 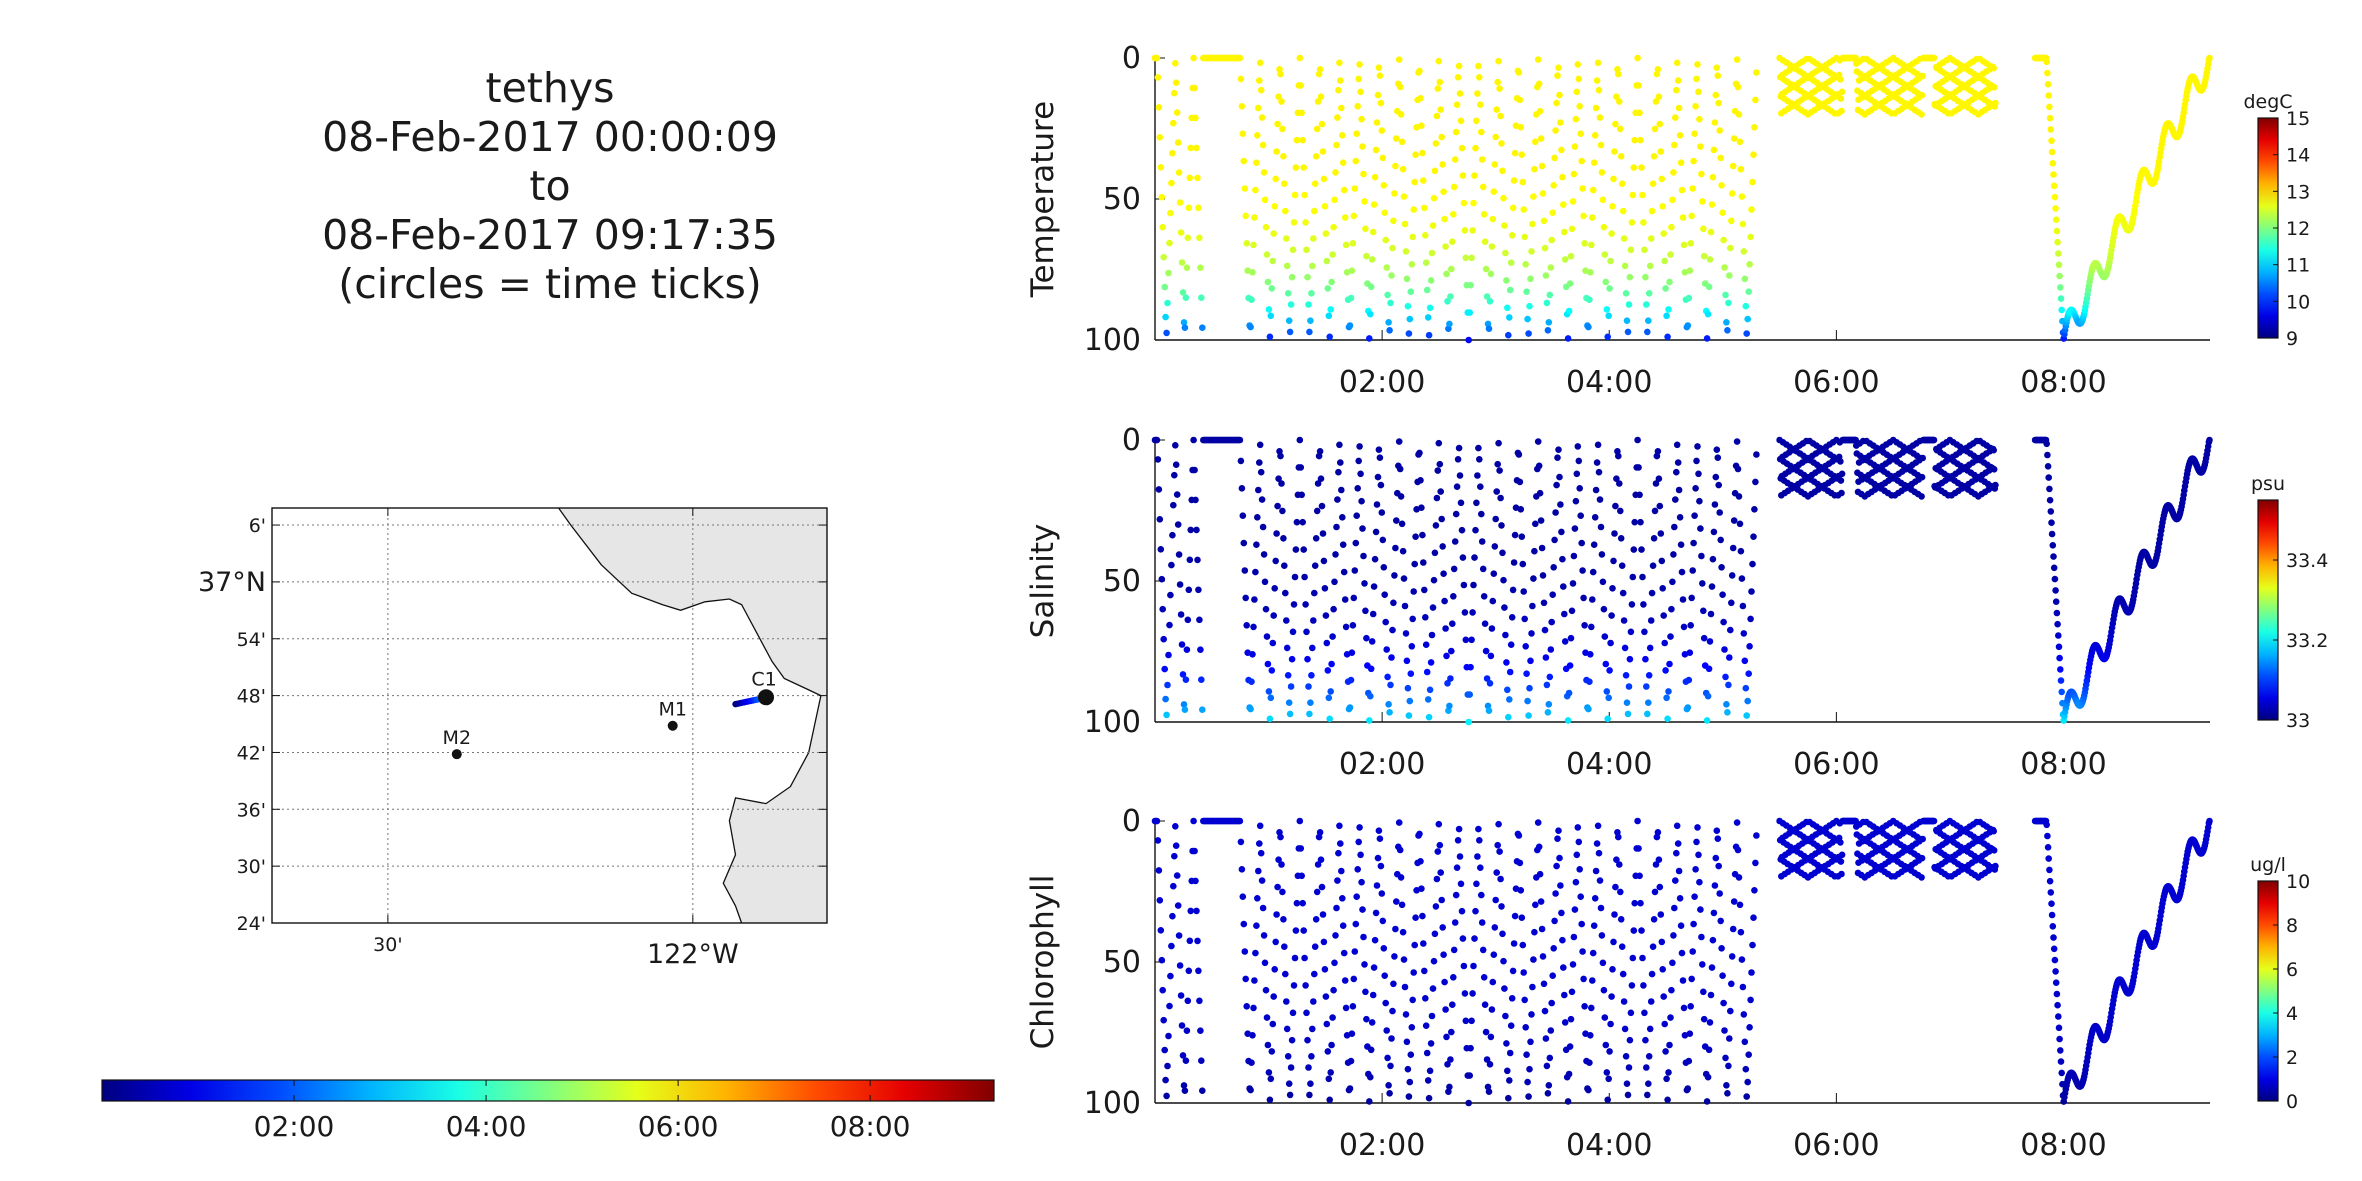 What do you see at coordinates (2292, 1014) in the screenshot?
I see `colorbar-tick-label: 4` at bounding box center [2292, 1014].